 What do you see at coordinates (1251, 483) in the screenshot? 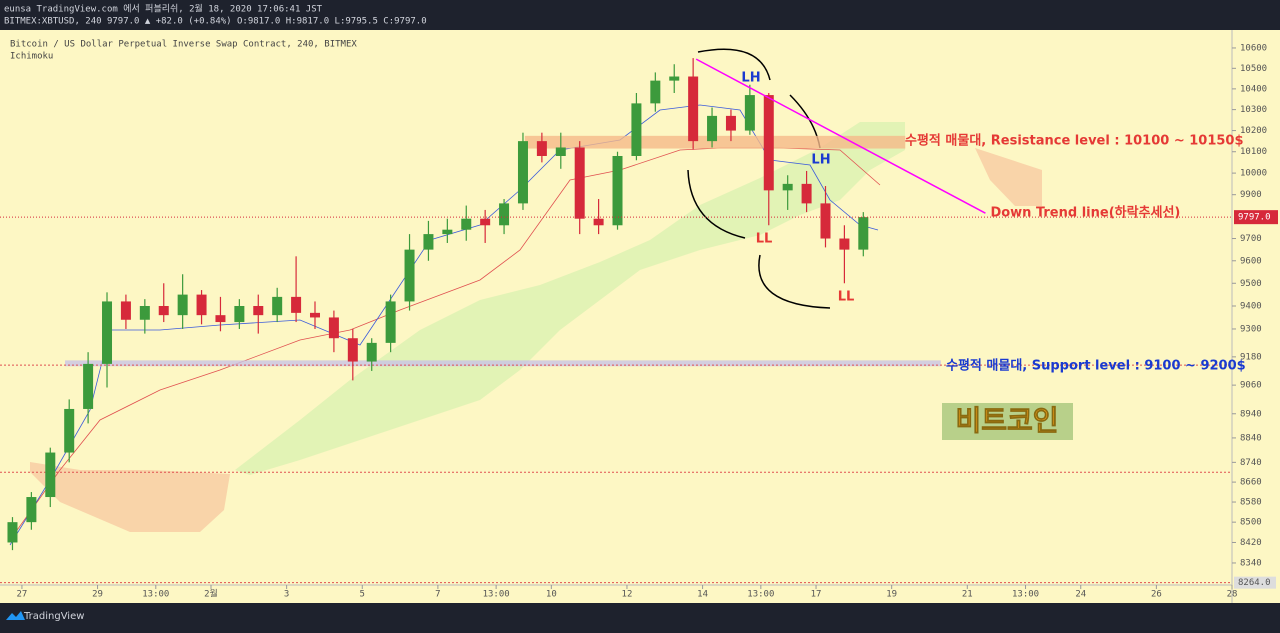
I see `y-tick-label: 8660` at bounding box center [1251, 483].